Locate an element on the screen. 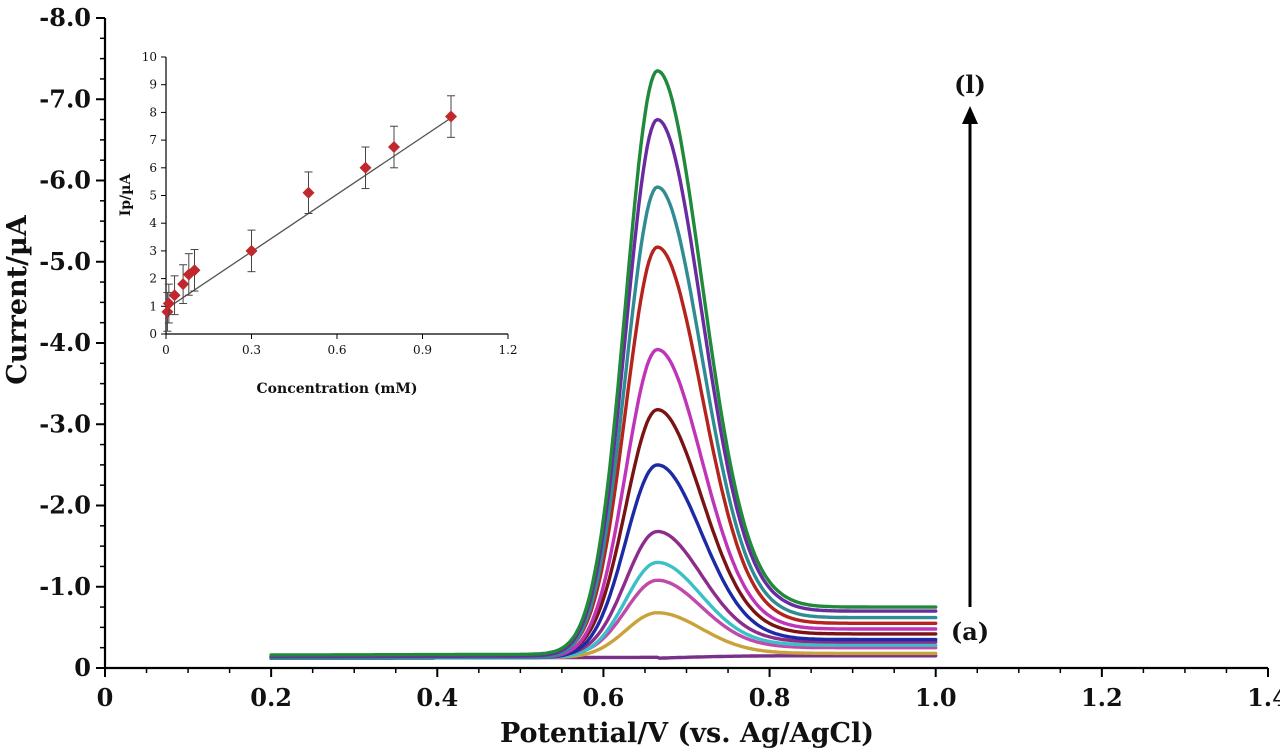 This screenshot has width=1280, height=752. inset-x-tick-label: 0.9 is located at coordinates (422, 350).